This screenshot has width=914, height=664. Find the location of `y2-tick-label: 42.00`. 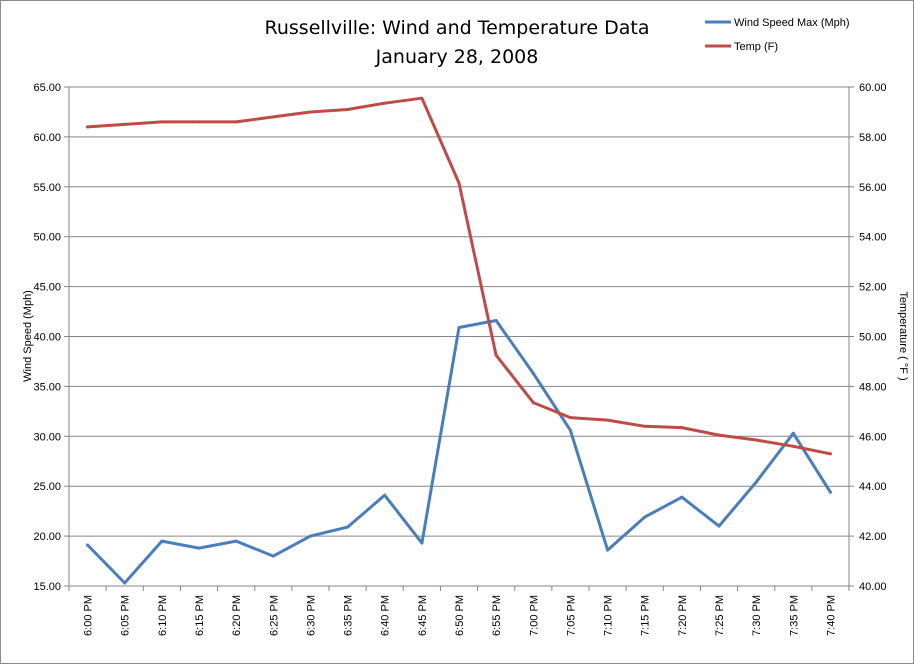

y2-tick-label: 42.00 is located at coordinates (873, 537).